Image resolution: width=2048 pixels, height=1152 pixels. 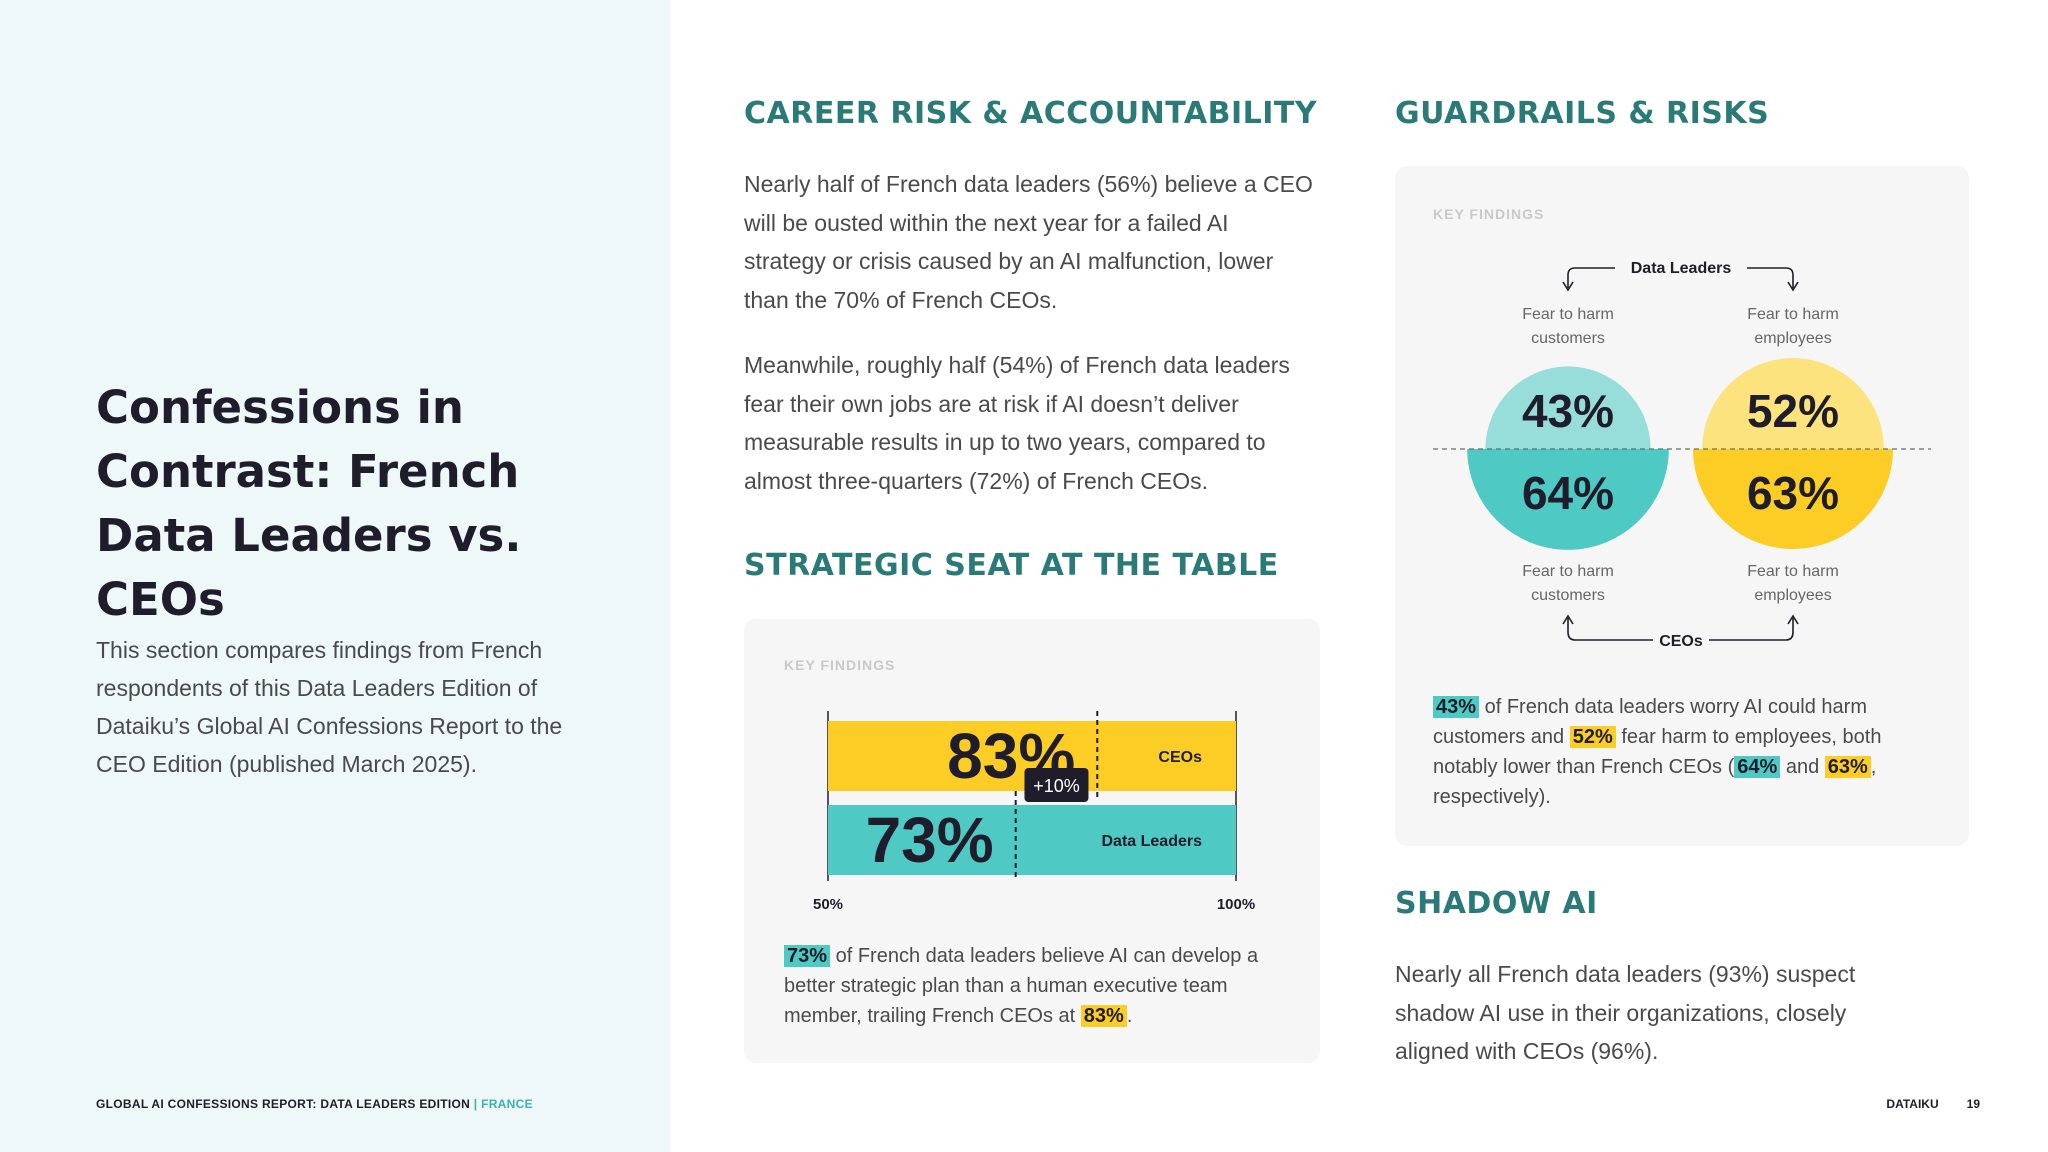 What do you see at coordinates (1568, 286) in the screenshot?
I see `top-left-arrowhead` at bounding box center [1568, 286].